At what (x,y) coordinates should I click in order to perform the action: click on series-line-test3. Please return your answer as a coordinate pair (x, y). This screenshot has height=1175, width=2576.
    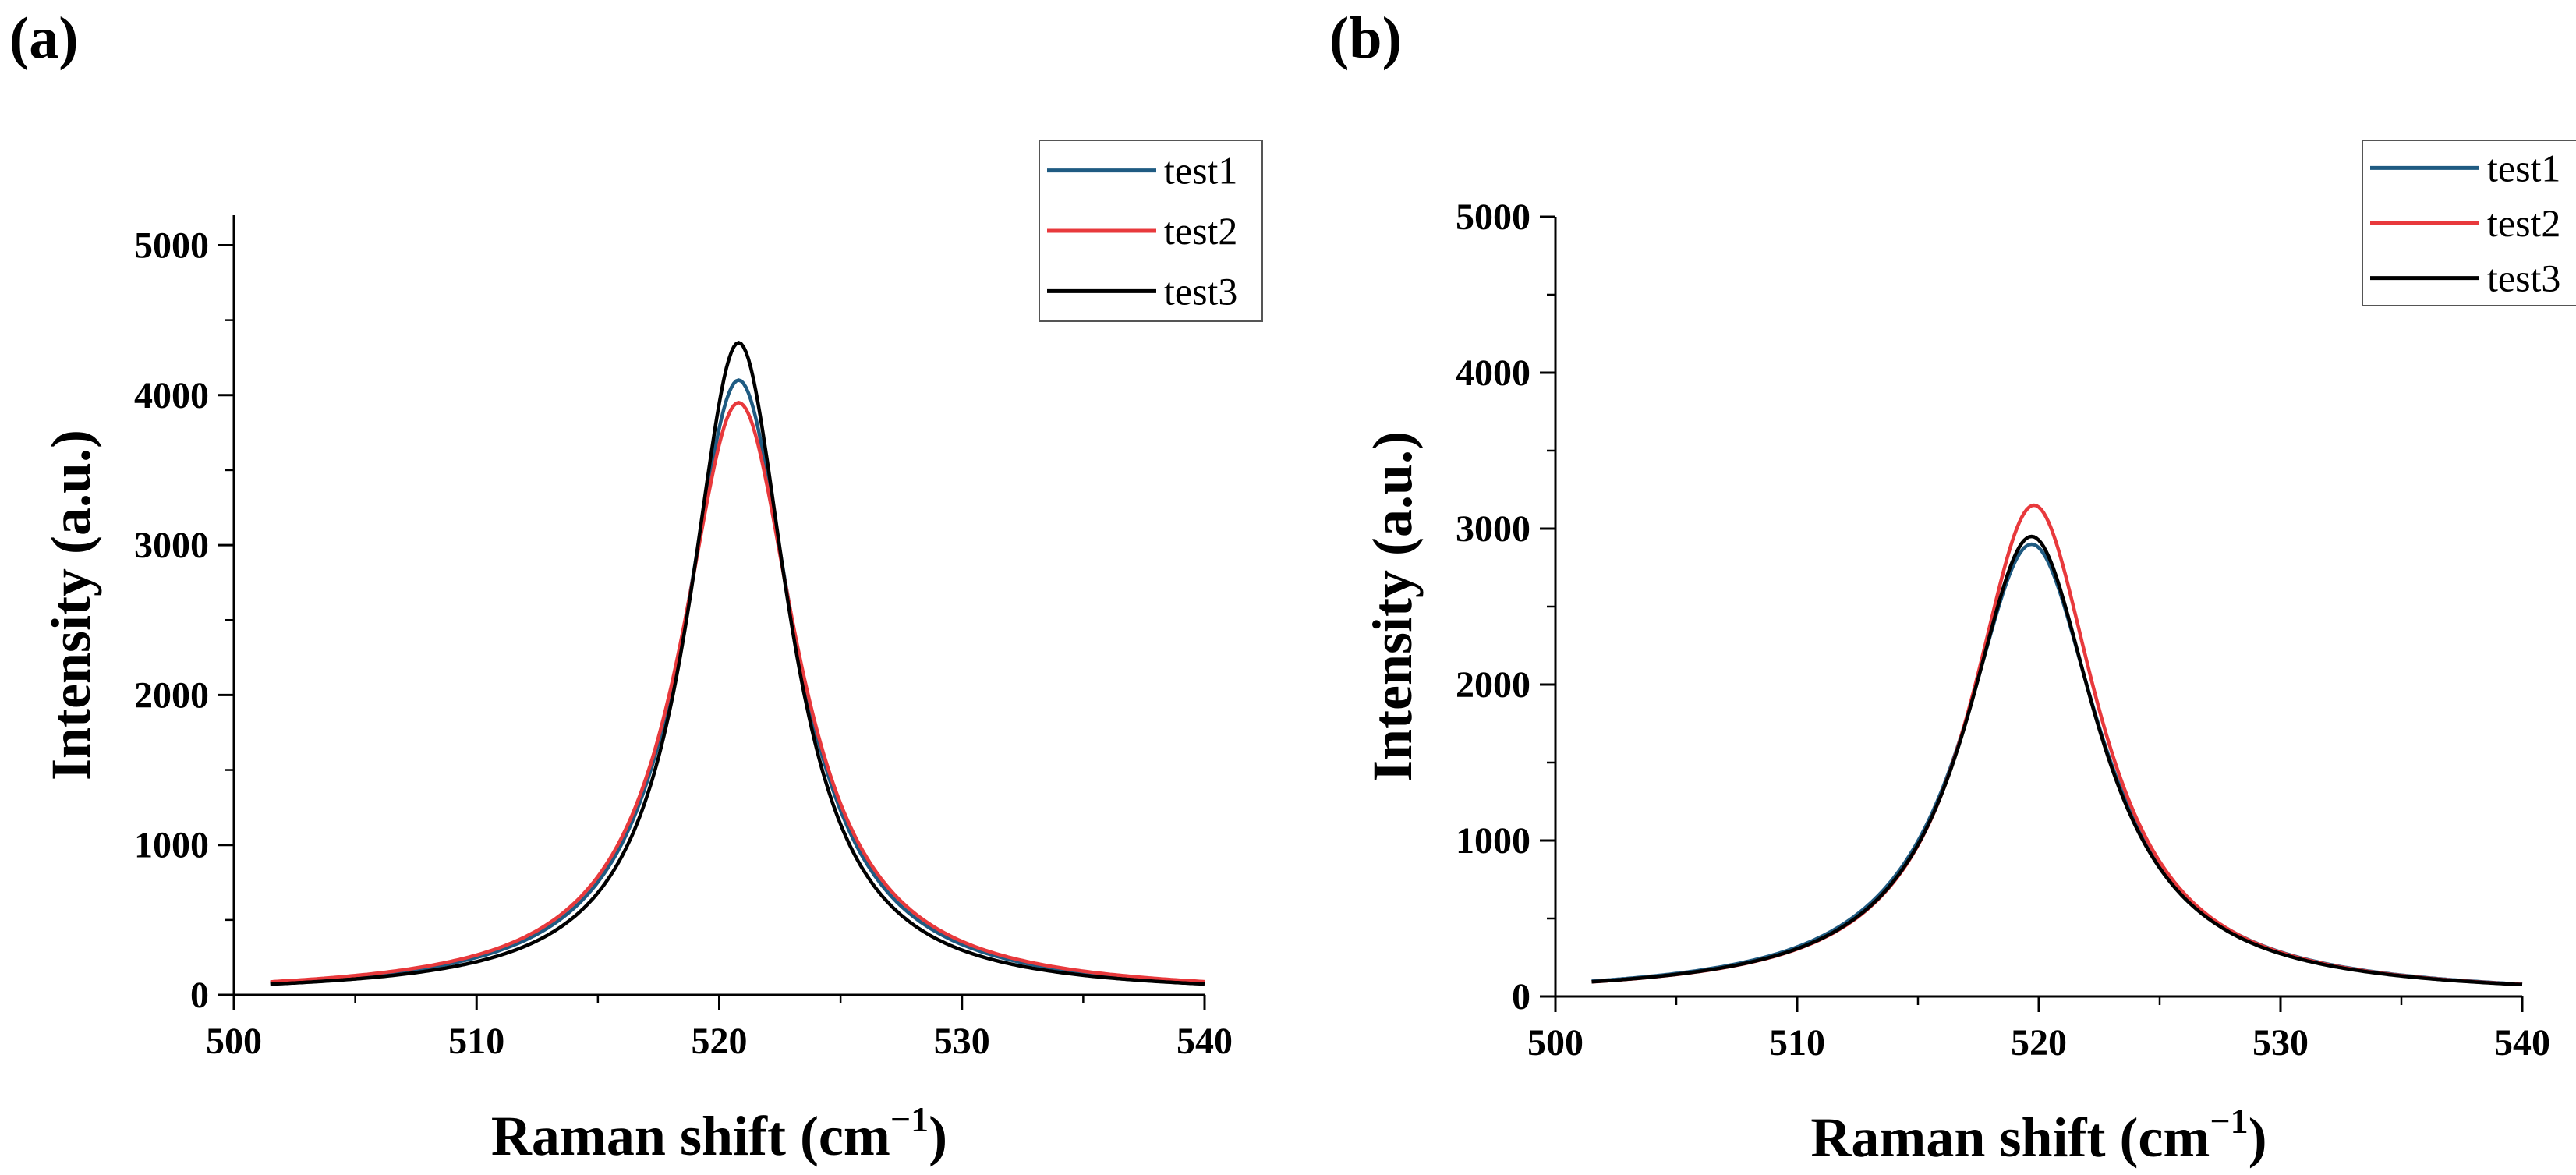
    Looking at the image, I should click on (2057, 760).